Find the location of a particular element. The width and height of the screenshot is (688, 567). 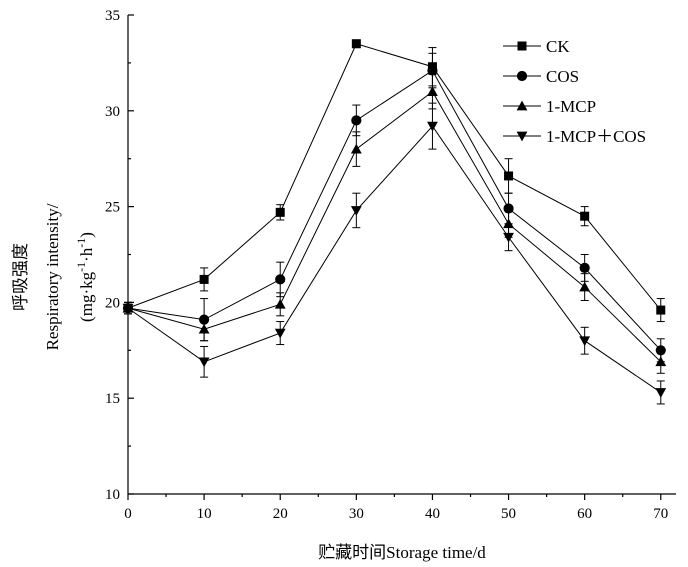

legend-item: 1-MCP is located at coordinates (549, 106).